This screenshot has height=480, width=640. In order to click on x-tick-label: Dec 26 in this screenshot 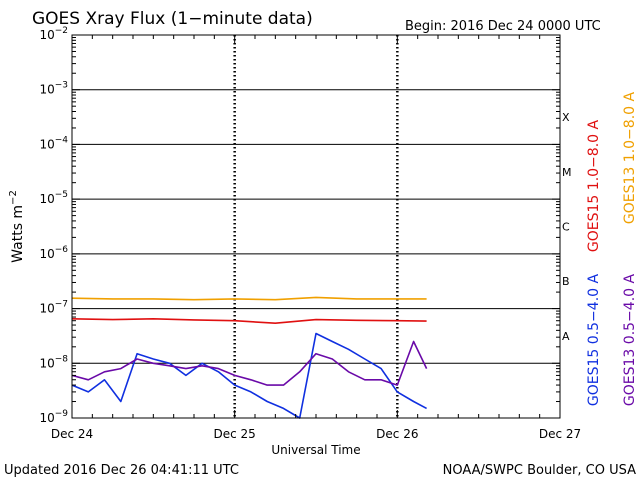, I will do `click(397, 434)`.